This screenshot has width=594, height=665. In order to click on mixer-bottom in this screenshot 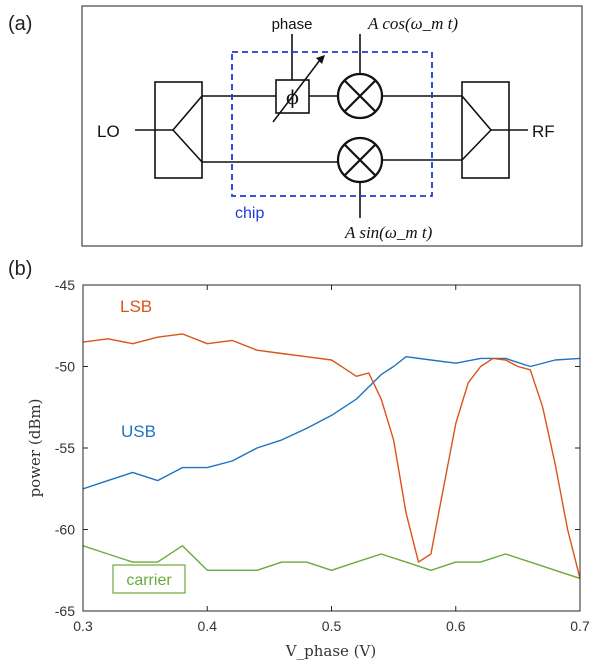, I will do `click(360, 160)`.